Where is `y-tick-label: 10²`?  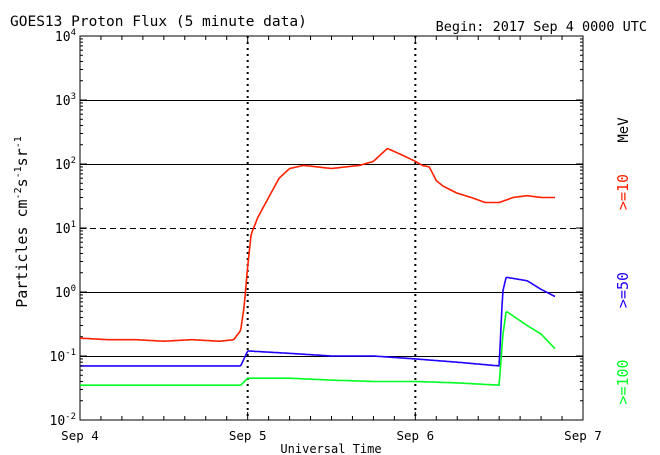 y-tick-label: 10² is located at coordinates (65, 164).